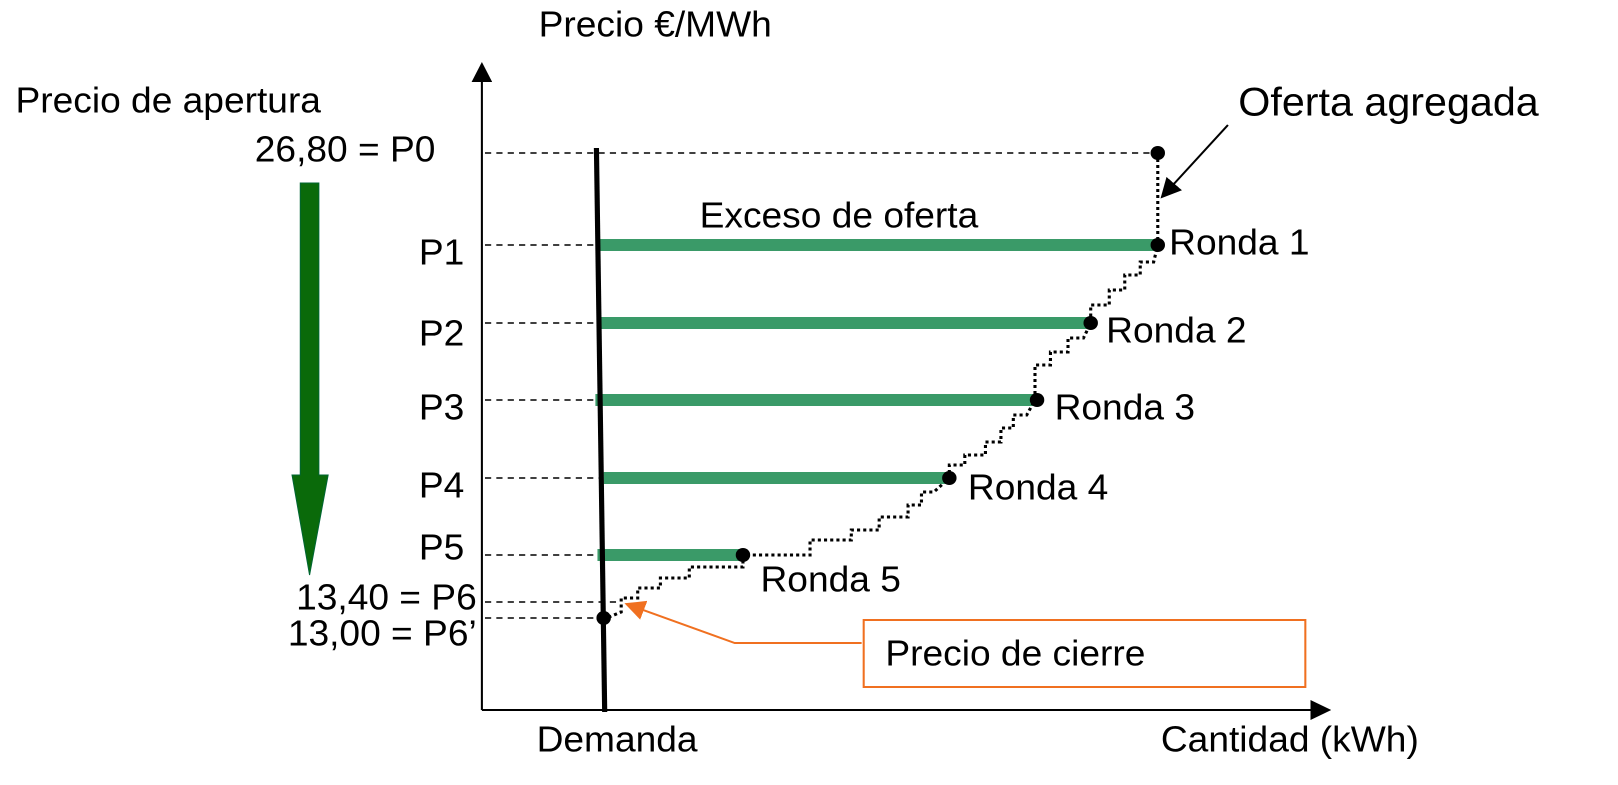 The image size is (1618, 785). What do you see at coordinates (441, 485) in the screenshot?
I see `price-level: P4` at bounding box center [441, 485].